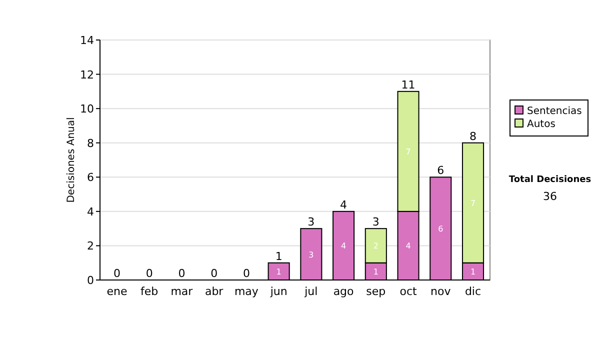 Image resolution: width=600 pixels, height=340 pixels. What do you see at coordinates (71, 160) in the screenshot?
I see `y-axis-title: Decisiones Anual` at bounding box center [71, 160].